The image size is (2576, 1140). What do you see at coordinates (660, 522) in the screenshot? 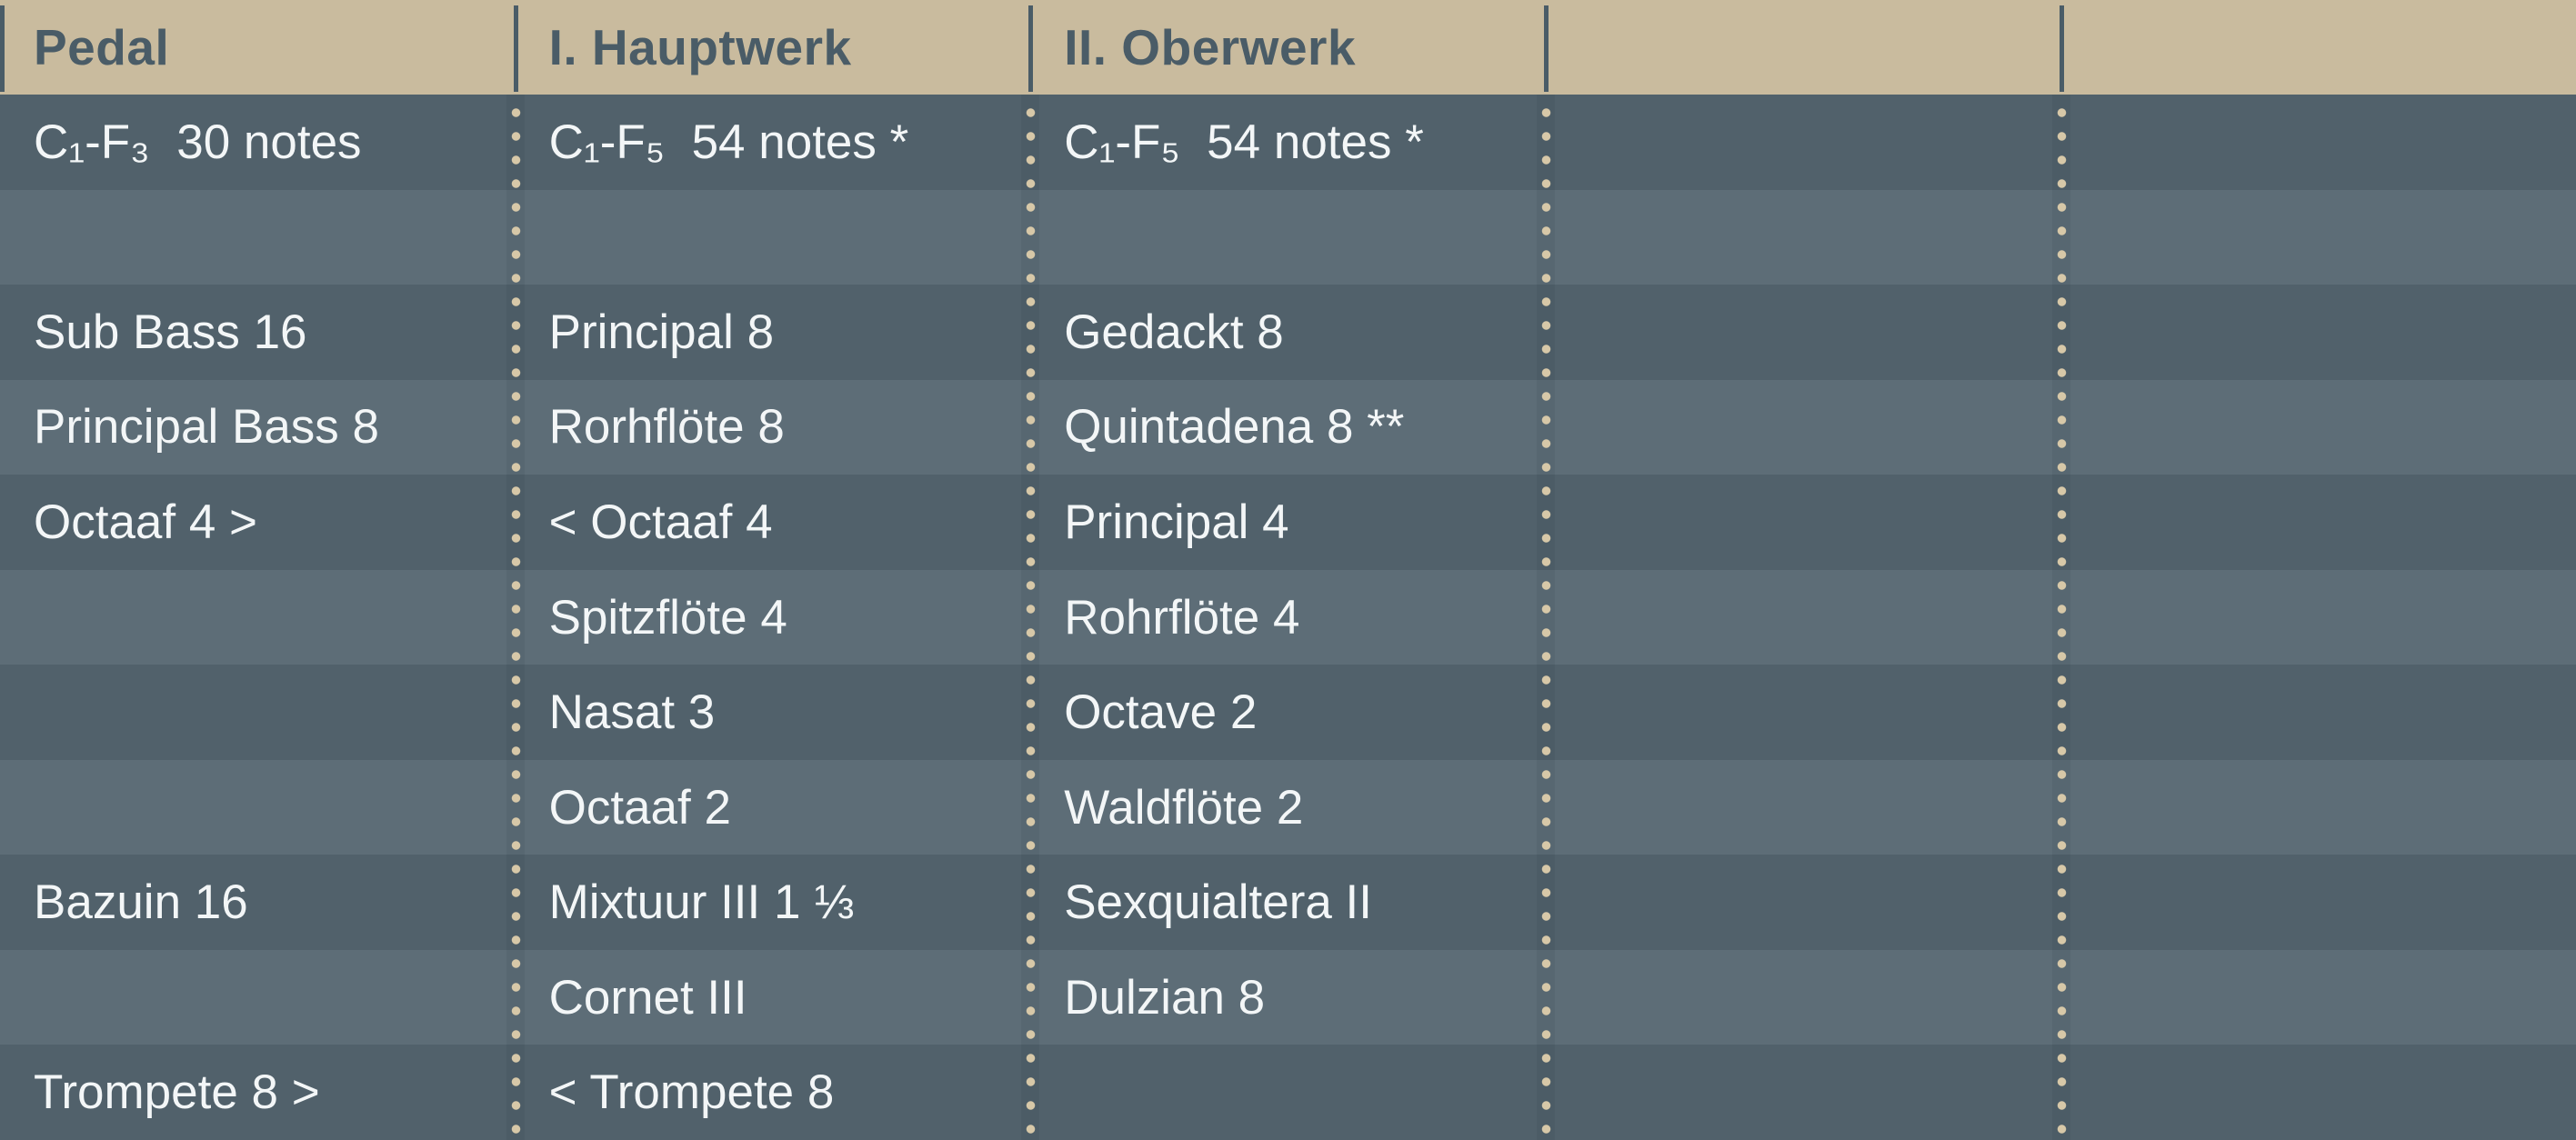
I see `table-cell: < Octaaf 4` at bounding box center [660, 522].